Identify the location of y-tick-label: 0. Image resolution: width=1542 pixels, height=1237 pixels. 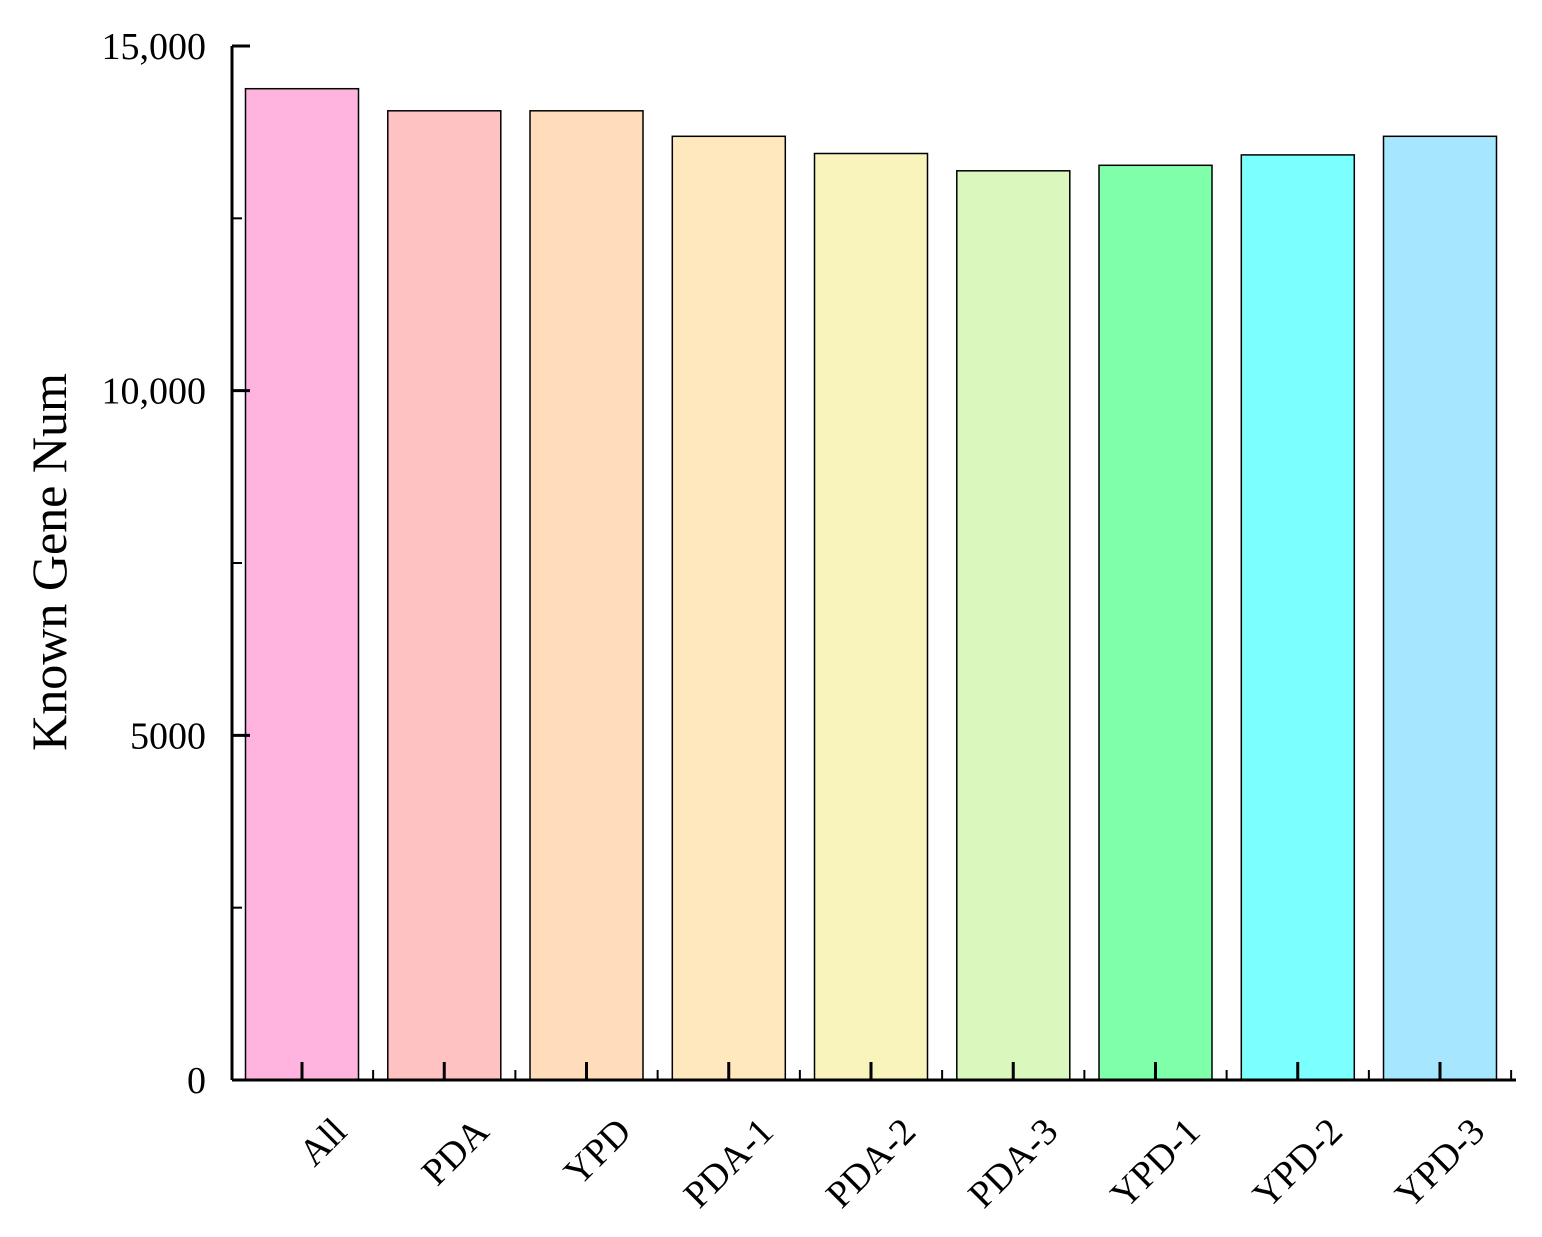
(196, 1081).